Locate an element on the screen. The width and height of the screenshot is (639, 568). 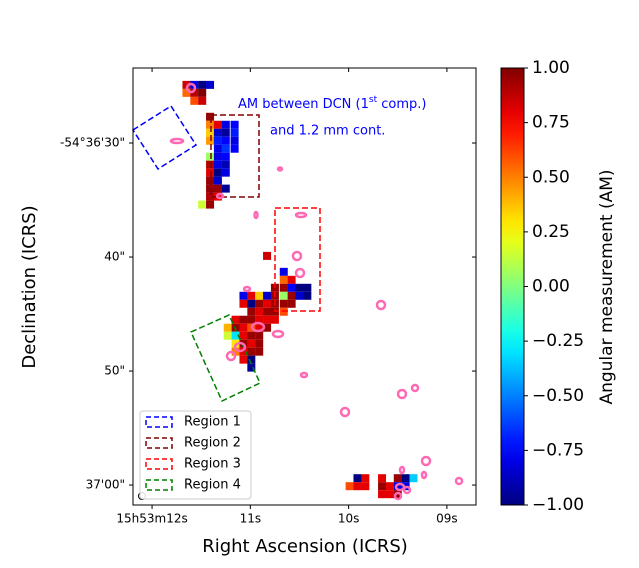
colorbar-tick-label: −0.75 is located at coordinates (558, 450).